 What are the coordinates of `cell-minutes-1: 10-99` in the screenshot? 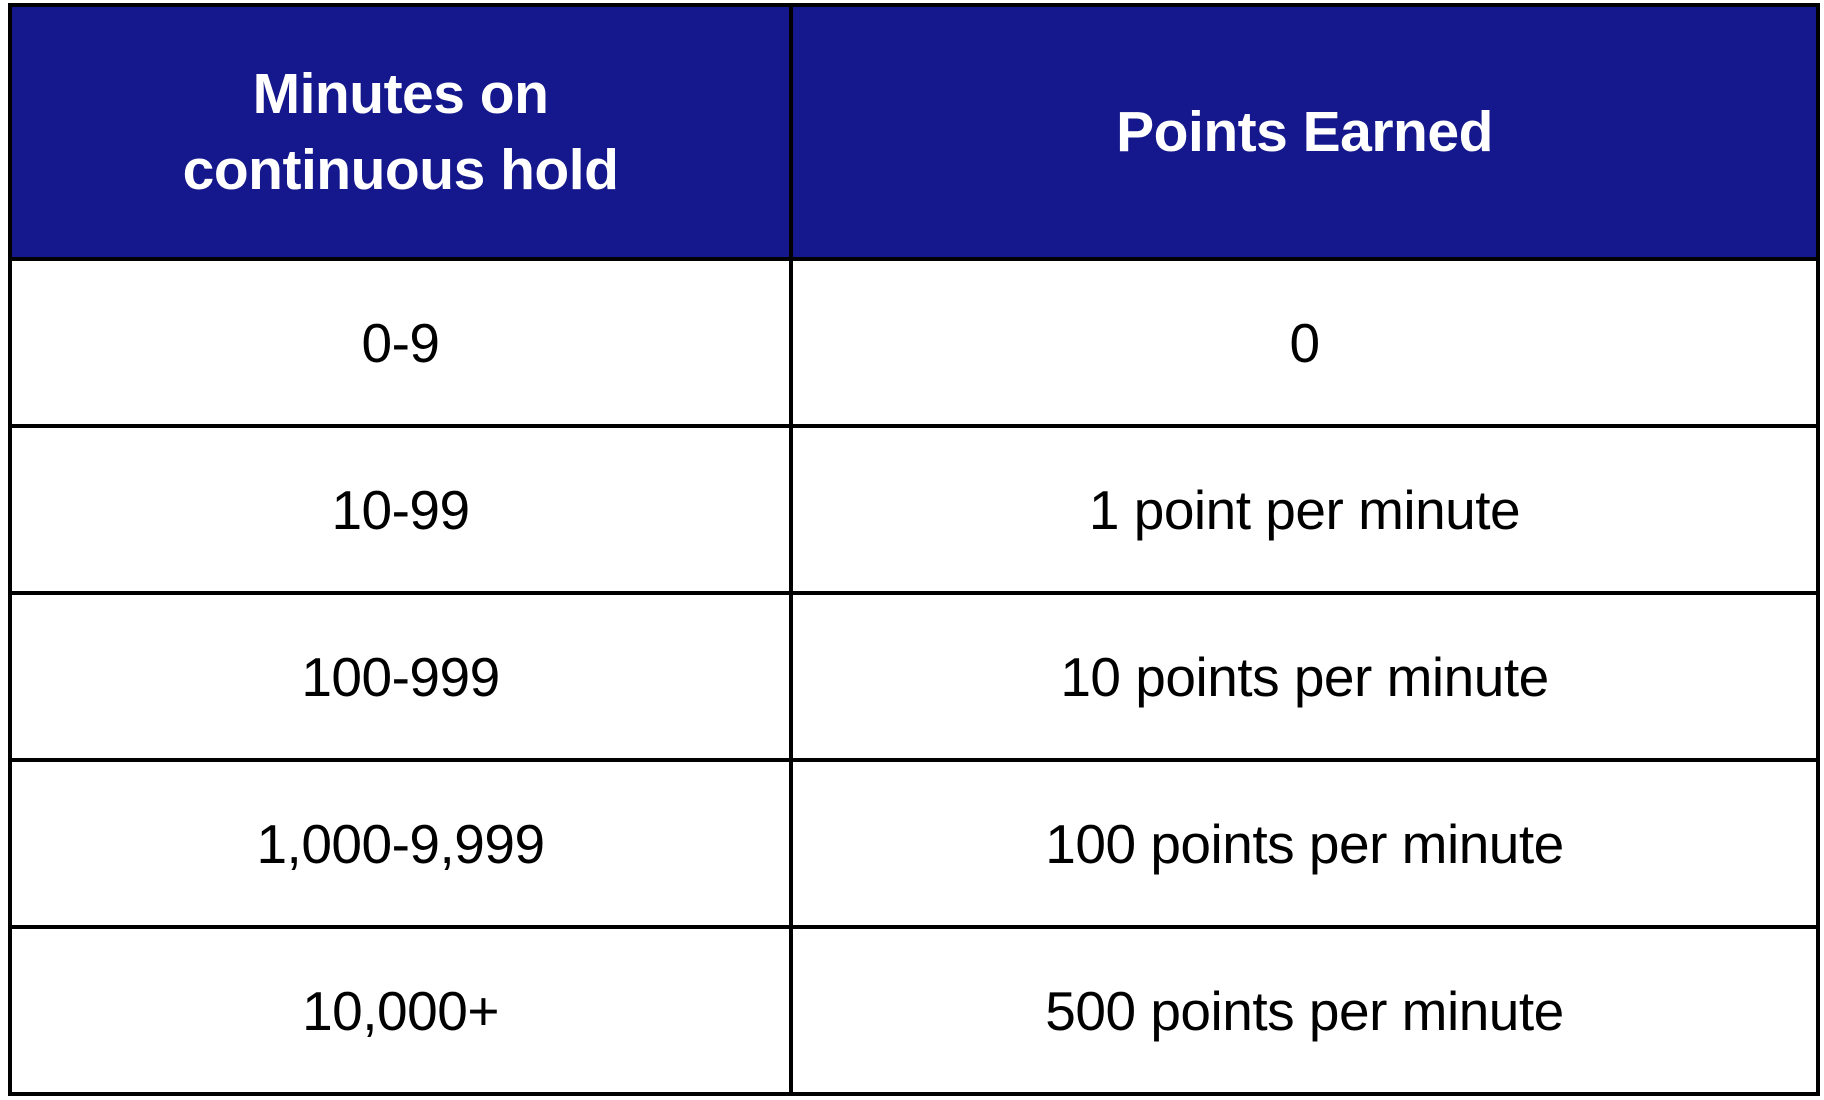 It's located at (400, 509).